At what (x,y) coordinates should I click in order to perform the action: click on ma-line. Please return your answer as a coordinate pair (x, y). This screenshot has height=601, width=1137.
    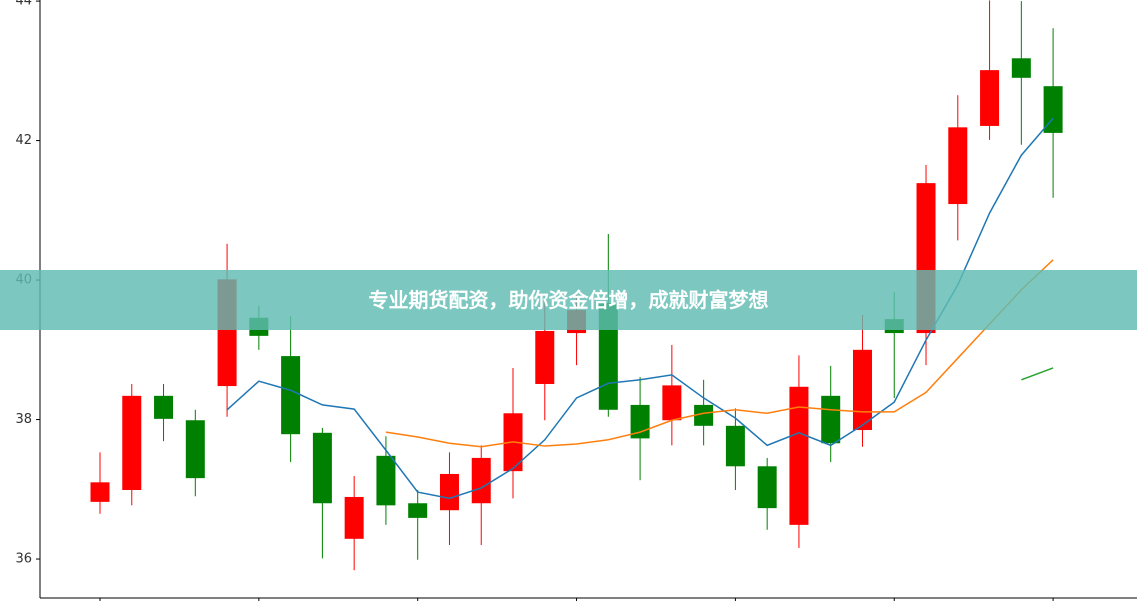
    Looking at the image, I should click on (1037, 374).